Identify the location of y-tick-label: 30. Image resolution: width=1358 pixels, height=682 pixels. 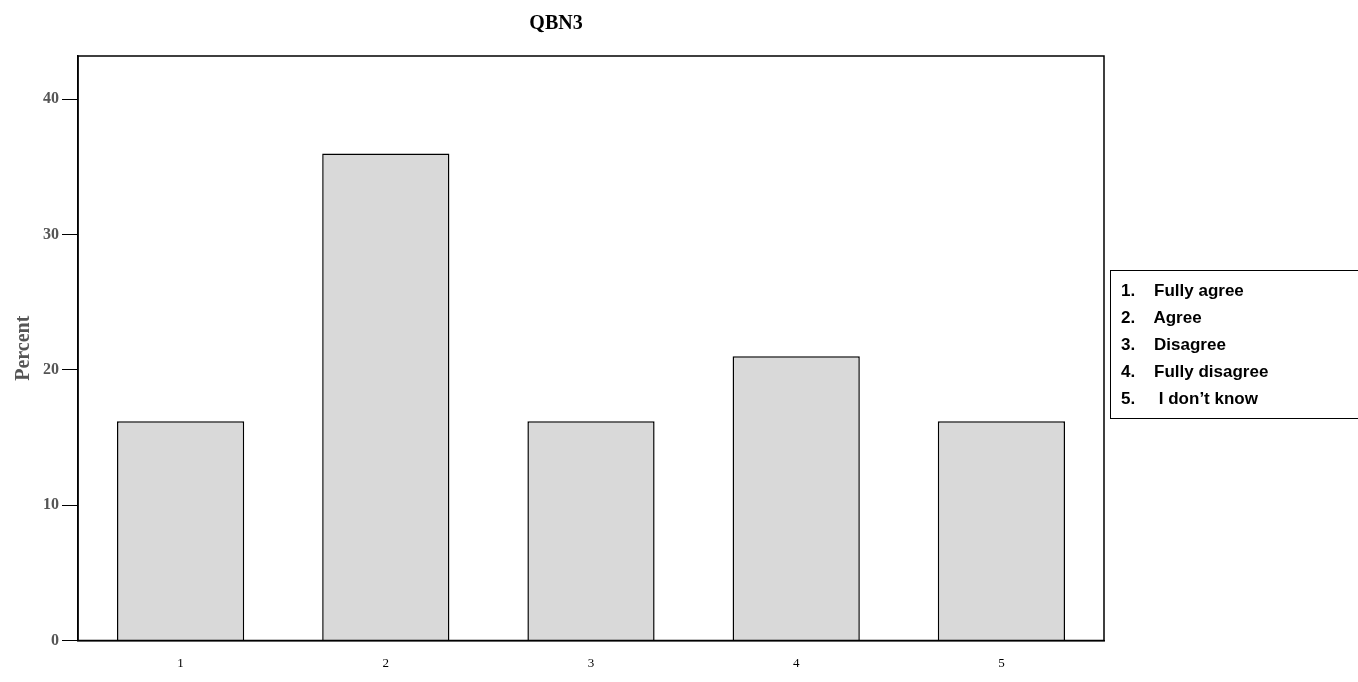
(51, 233).